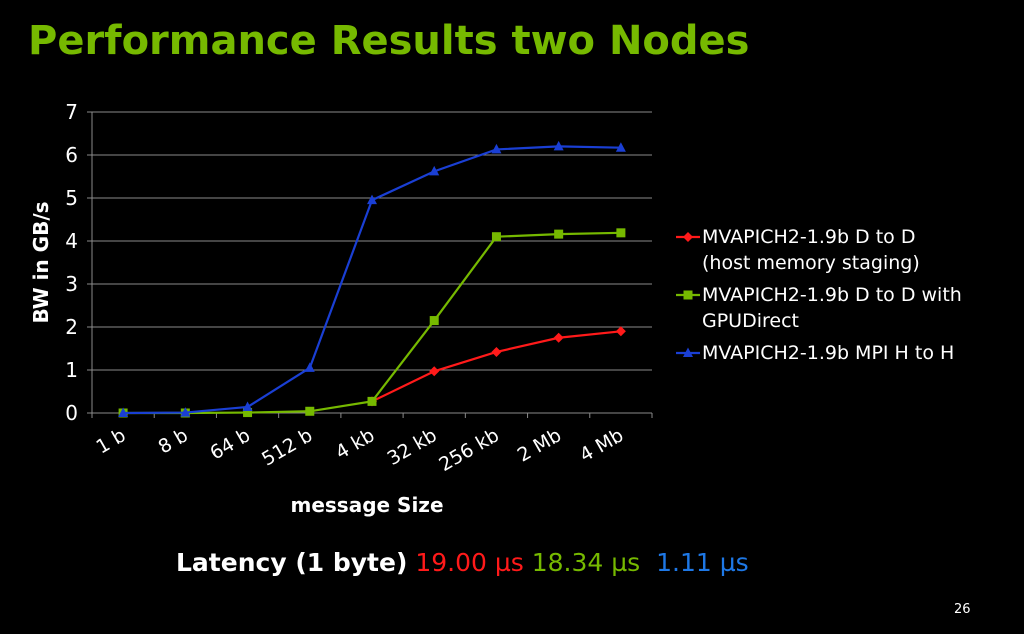 Image resolution: width=1024 pixels, height=634 pixels. Describe the element at coordinates (469, 562) in the screenshot. I see `latency-value-host-staging: 19.00 µs` at that location.